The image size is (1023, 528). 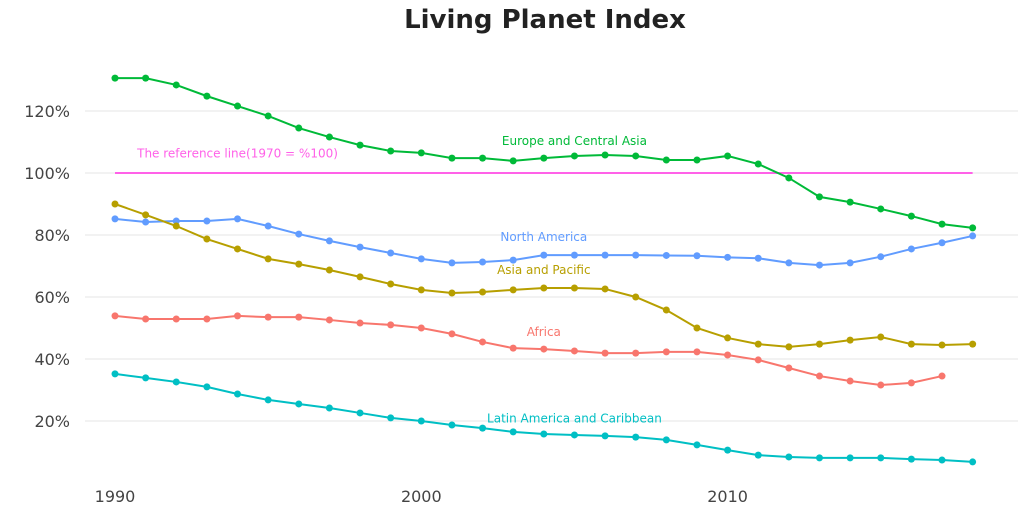 What do you see at coordinates (52, 297) in the screenshot?
I see `y-tick-label: 60%` at bounding box center [52, 297].